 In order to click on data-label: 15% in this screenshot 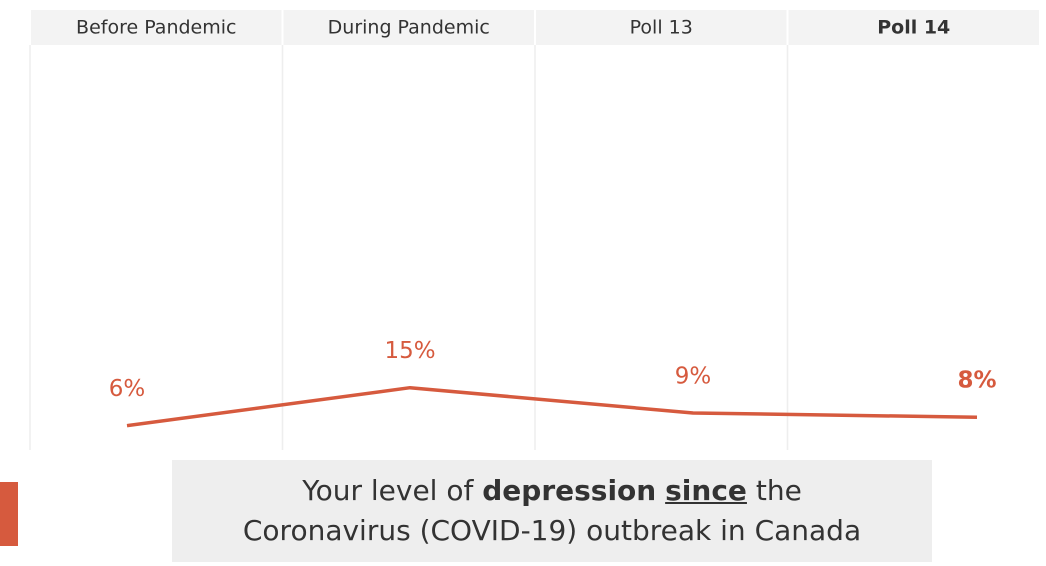, I will do `click(409, 351)`.